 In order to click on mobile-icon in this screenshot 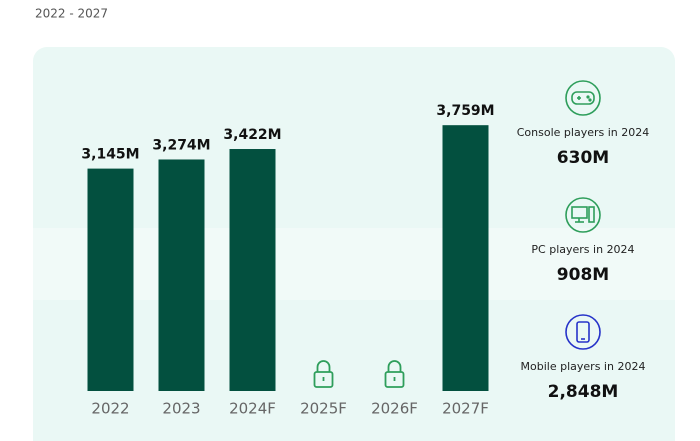, I will do `click(583, 332)`.